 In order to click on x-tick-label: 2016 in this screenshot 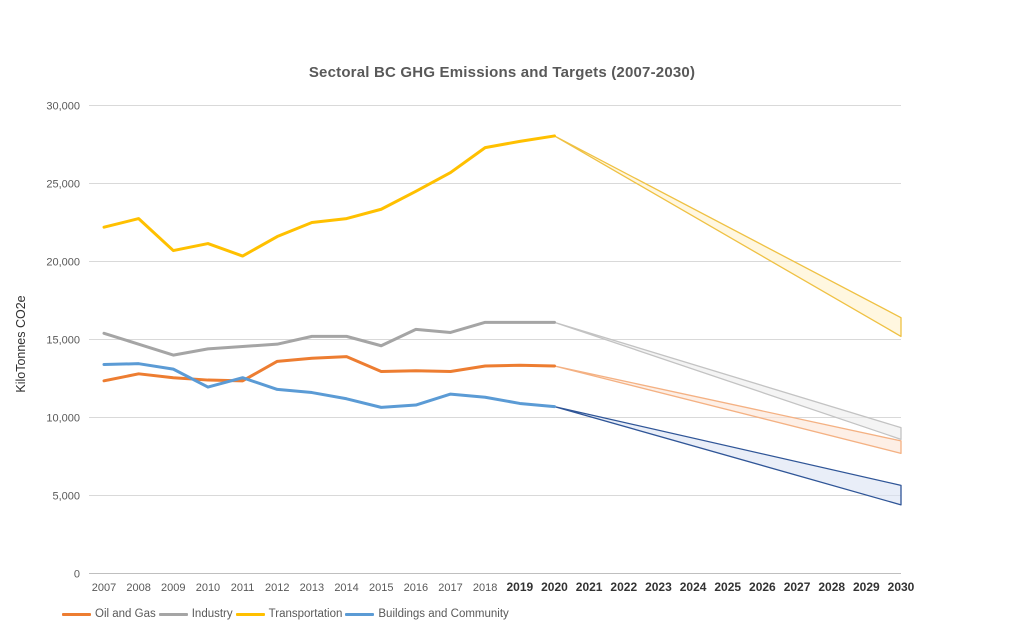, I will do `click(416, 588)`.